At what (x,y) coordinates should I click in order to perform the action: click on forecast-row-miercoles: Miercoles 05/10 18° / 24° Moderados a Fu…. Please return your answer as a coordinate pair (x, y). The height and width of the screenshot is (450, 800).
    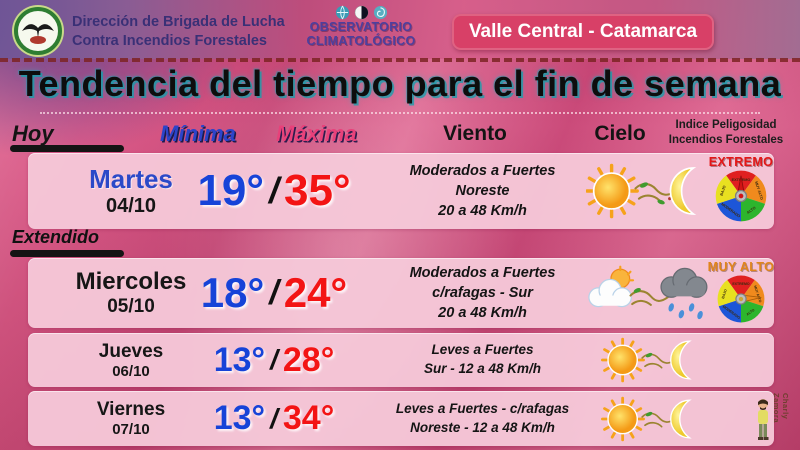
    Looking at the image, I should click on (401, 293).